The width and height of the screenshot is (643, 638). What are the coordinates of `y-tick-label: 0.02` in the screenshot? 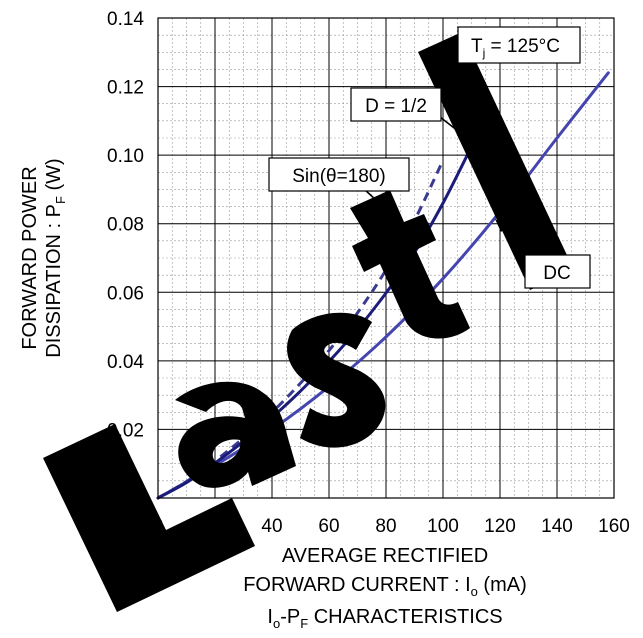 It's located at (125, 430).